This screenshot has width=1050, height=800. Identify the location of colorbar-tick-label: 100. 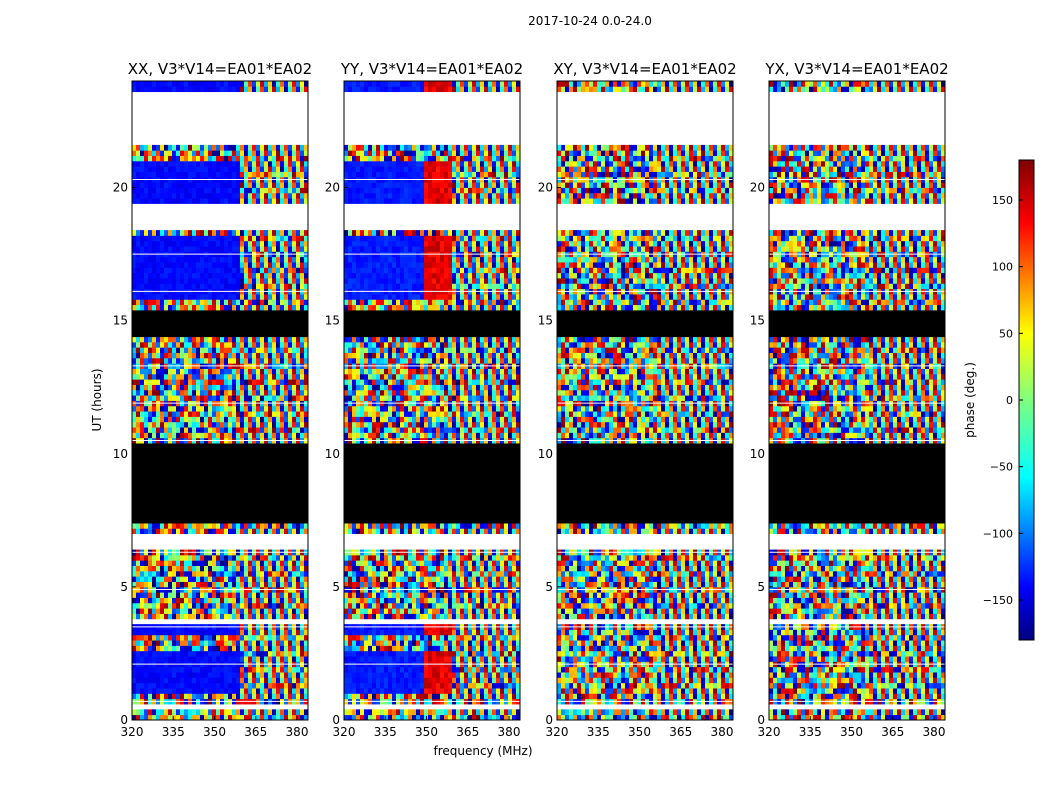
(1002, 267).